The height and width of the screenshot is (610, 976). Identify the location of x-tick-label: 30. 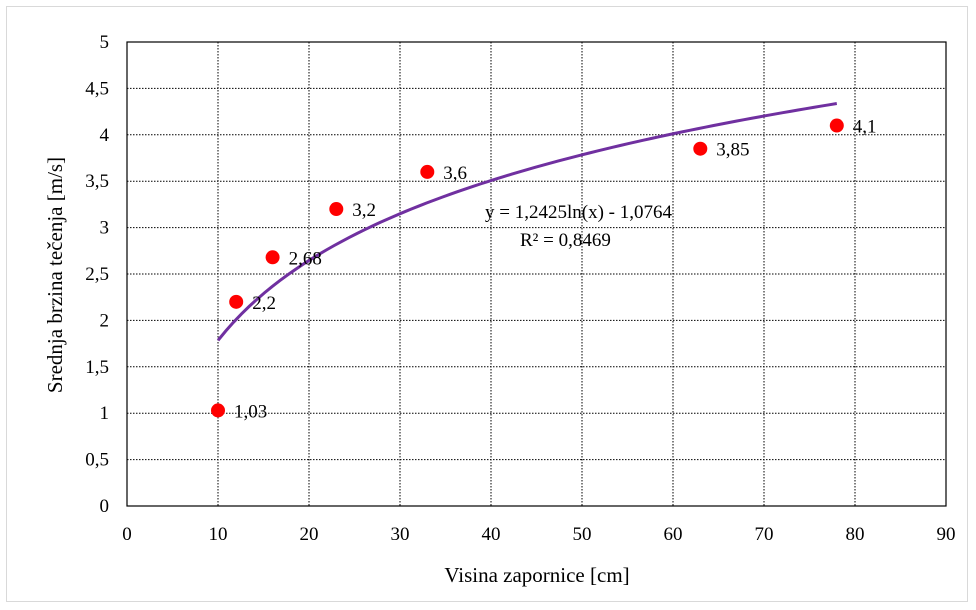
(400, 534).